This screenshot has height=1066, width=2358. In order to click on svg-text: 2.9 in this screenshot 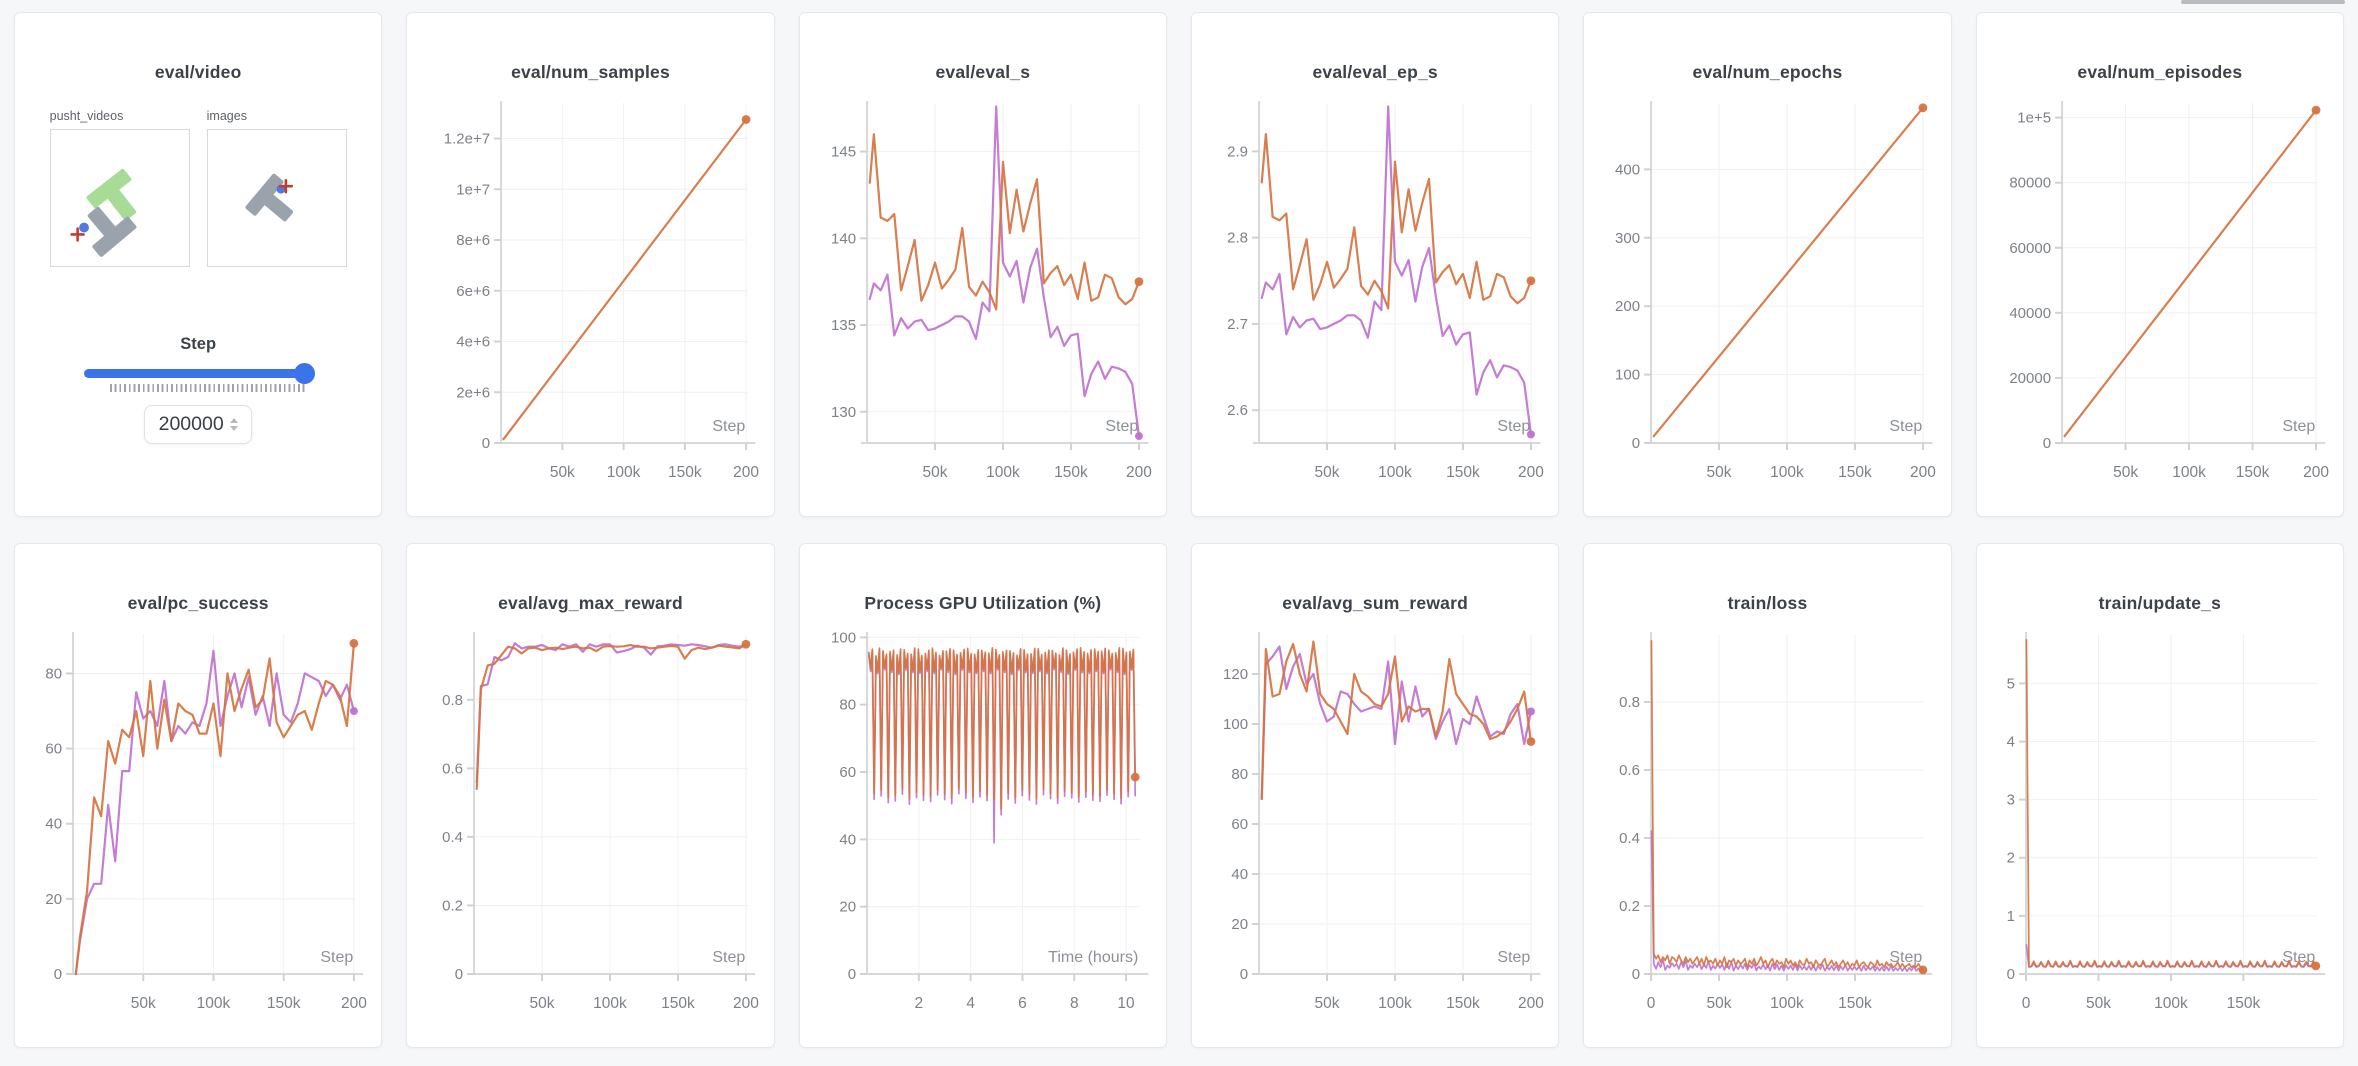, I will do `click(1237, 151)`.